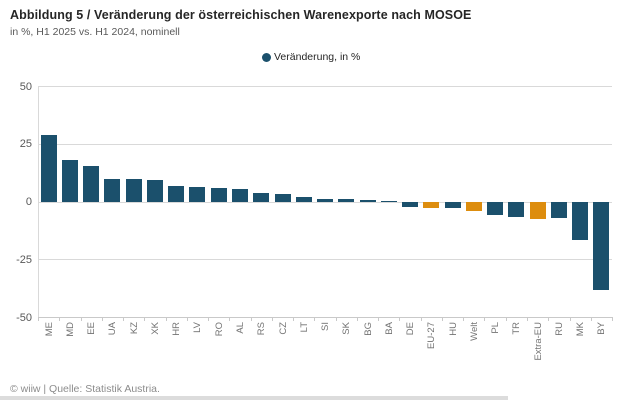  I want to click on x-tick-label: LT, so click(304, 327).